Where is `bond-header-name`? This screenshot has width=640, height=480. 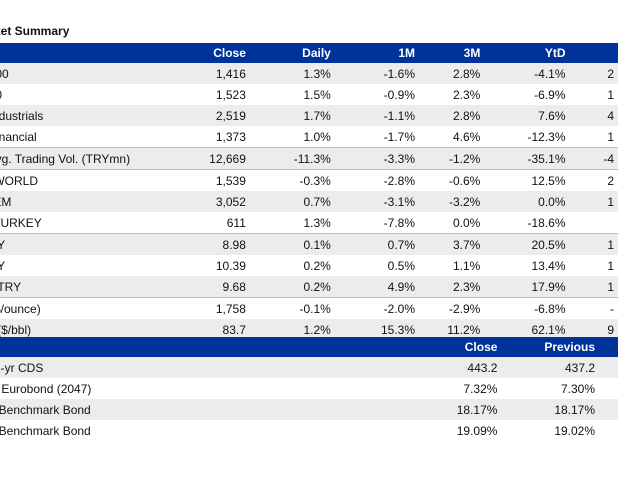
bond-header-name is located at coordinates (226, 347).